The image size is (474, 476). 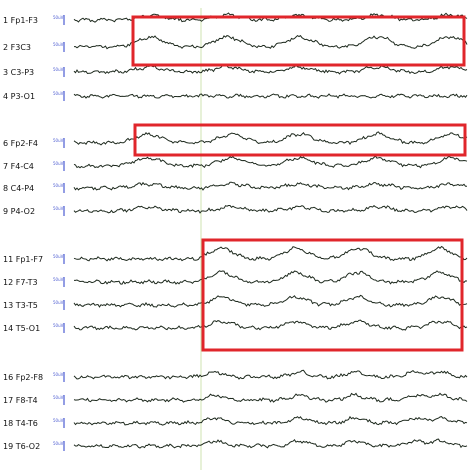 I want to click on channel-label: 14 T5-O1, so click(x=21, y=328).